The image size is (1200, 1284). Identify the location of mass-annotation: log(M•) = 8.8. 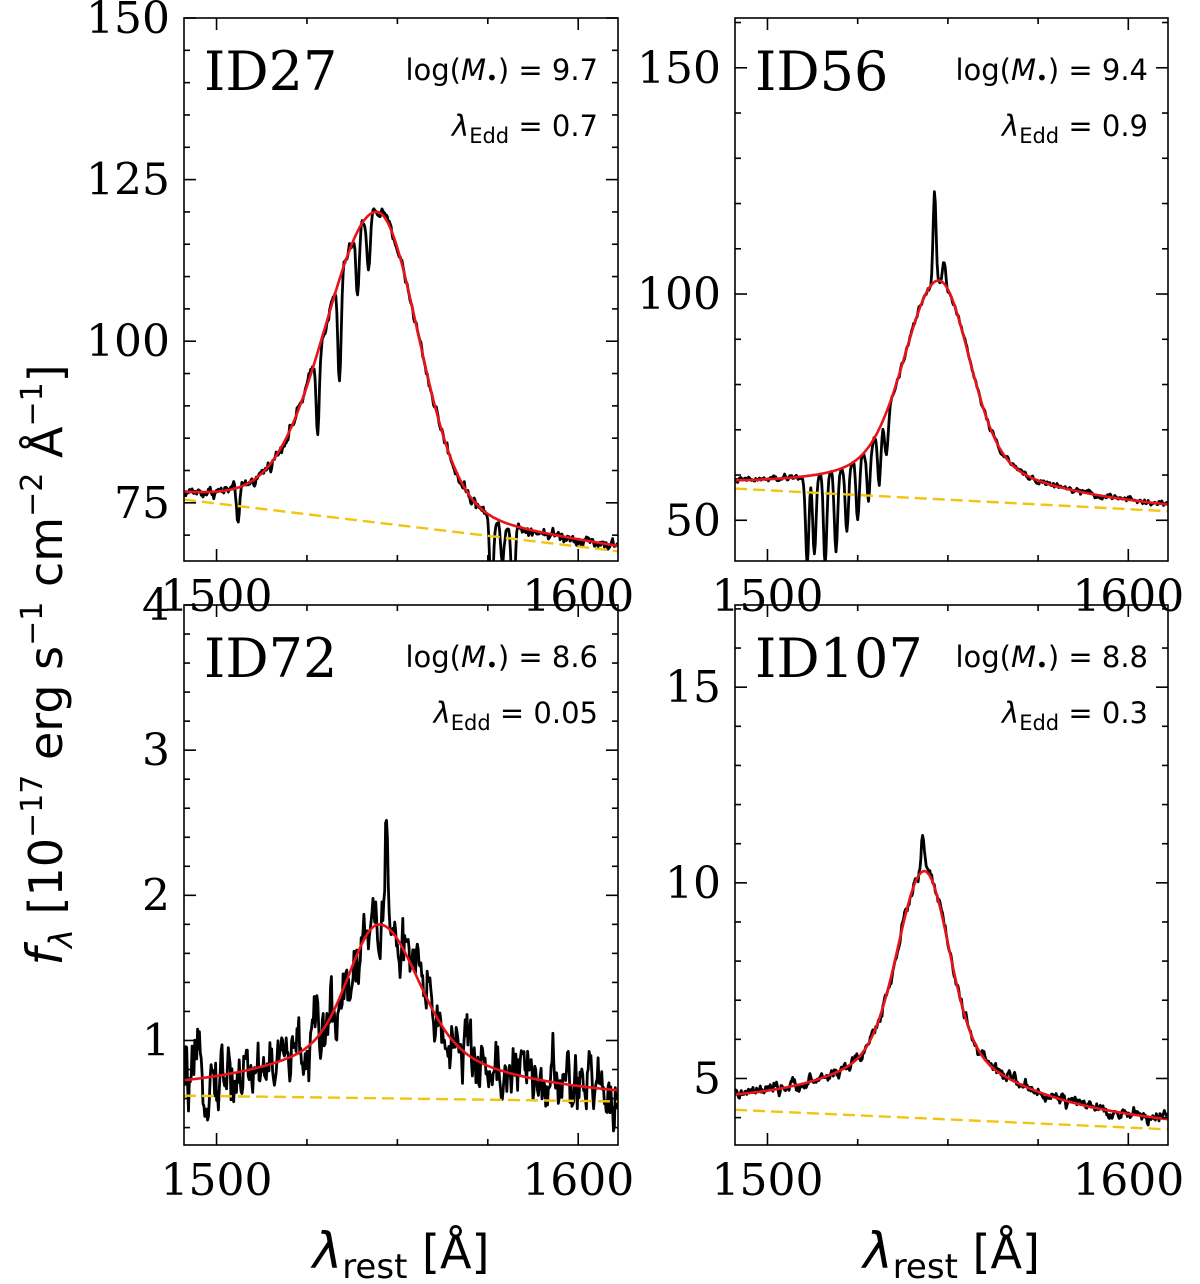
(1051, 658).